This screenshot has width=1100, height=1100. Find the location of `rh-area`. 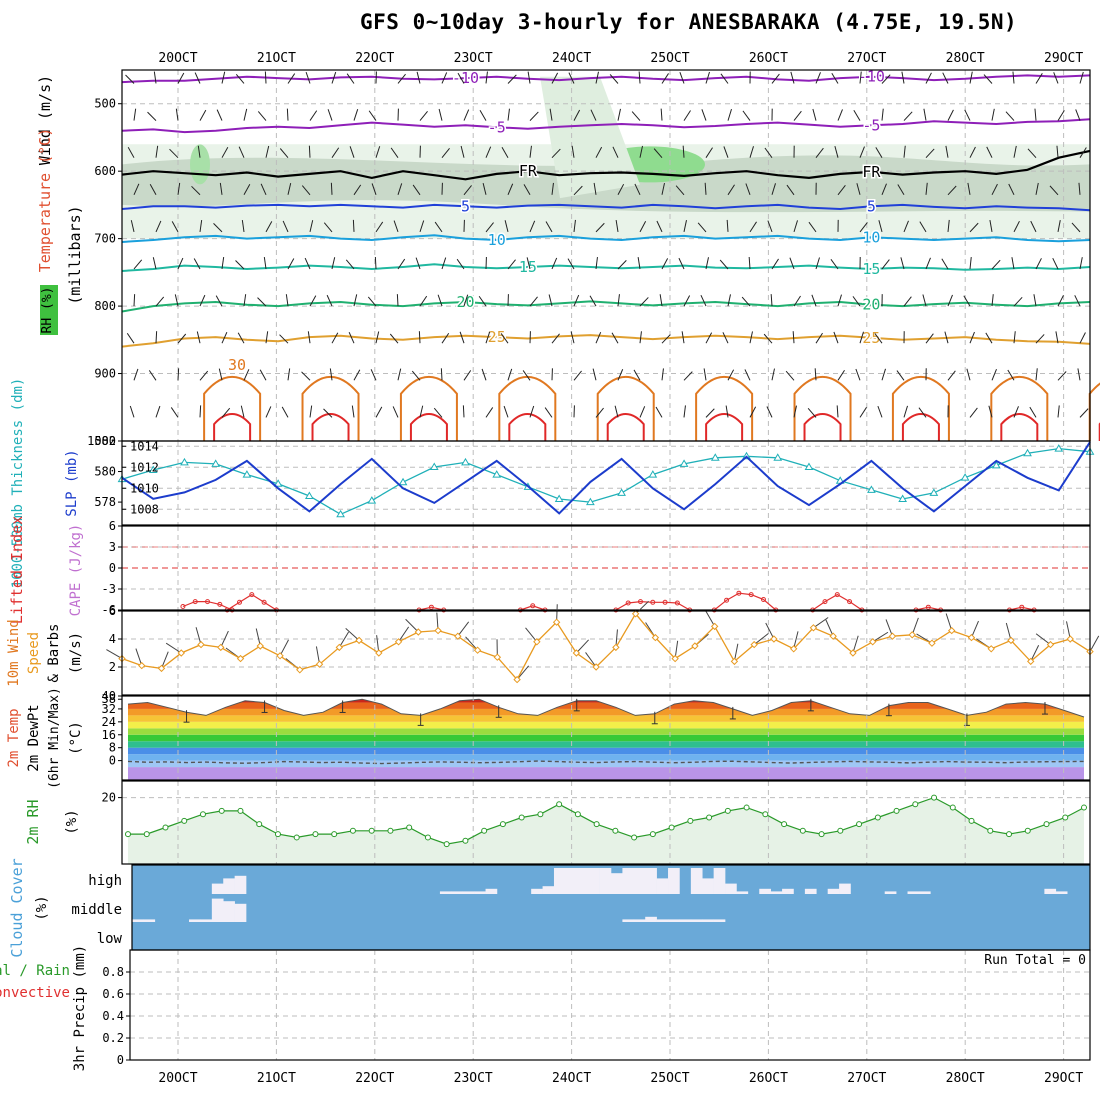

rh-area is located at coordinates (606, 830).